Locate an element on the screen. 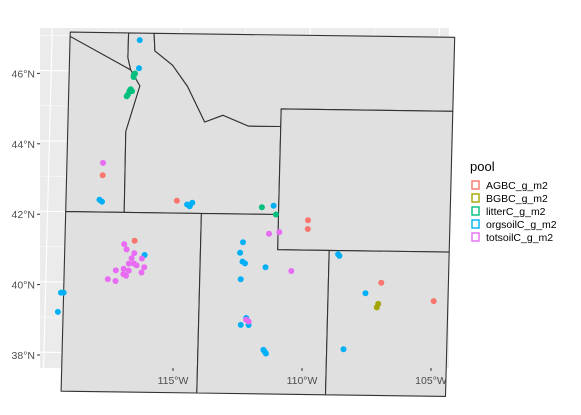 This screenshot has height=415, width=581. state-wyoming is located at coordinates (365, 180).